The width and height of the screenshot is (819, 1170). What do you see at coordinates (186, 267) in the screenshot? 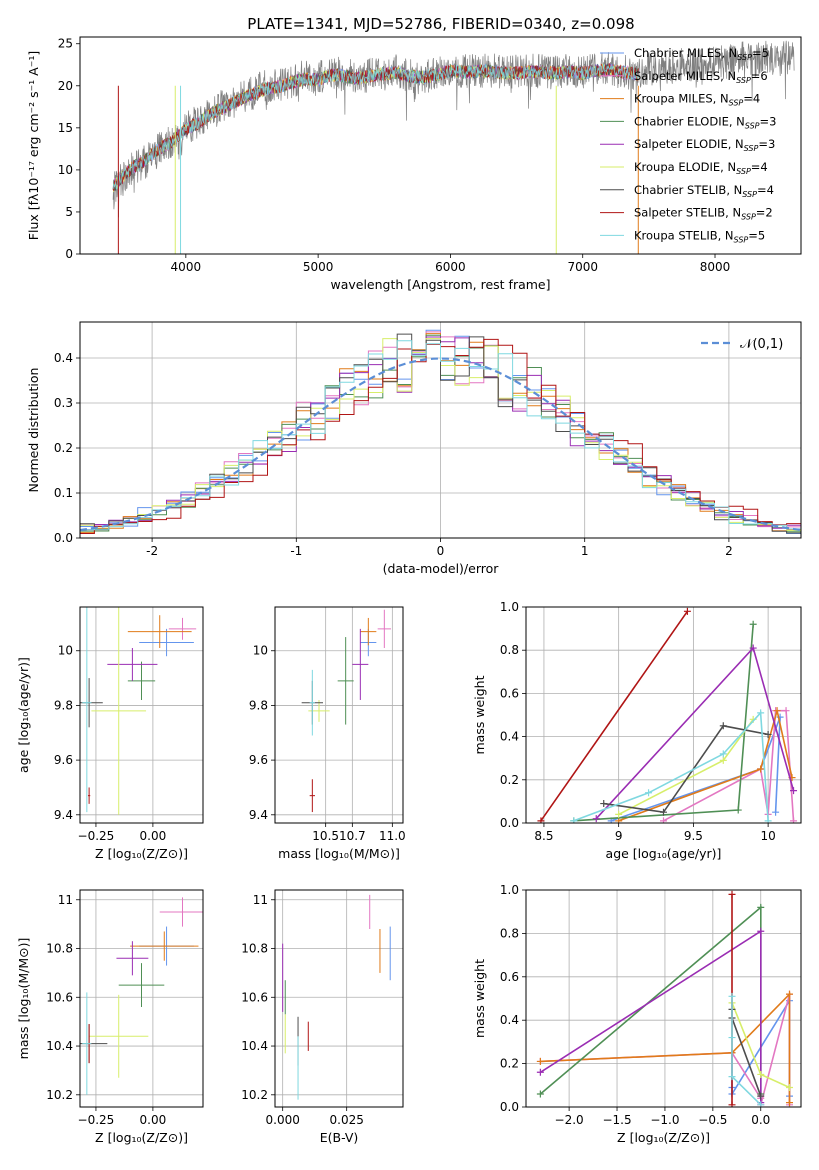
I see `x-tick-label: 4000` at bounding box center [186, 267].